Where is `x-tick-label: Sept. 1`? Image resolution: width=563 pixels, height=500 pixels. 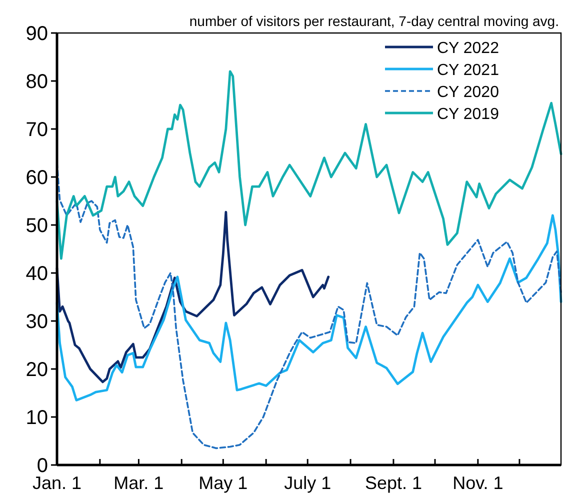
x-tick-label: Sept. 1 is located at coordinates (393, 483).